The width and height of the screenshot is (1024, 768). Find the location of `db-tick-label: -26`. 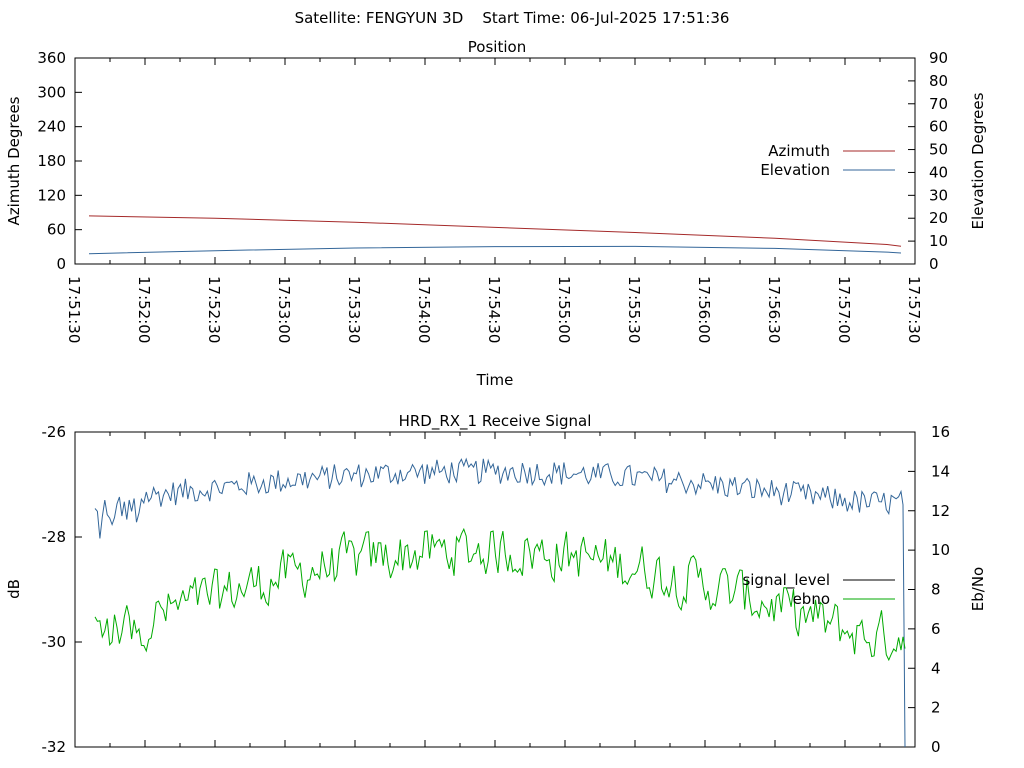

db-tick-label: -26 is located at coordinates (54, 432).